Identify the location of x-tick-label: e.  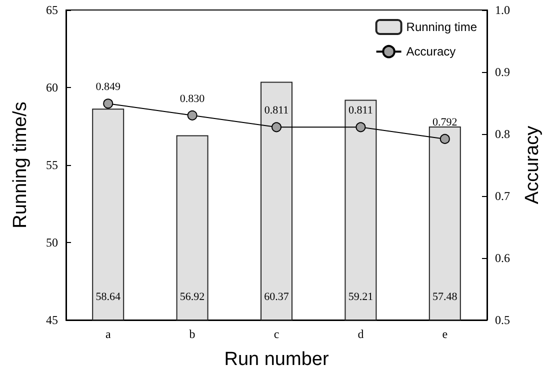
(445, 334).